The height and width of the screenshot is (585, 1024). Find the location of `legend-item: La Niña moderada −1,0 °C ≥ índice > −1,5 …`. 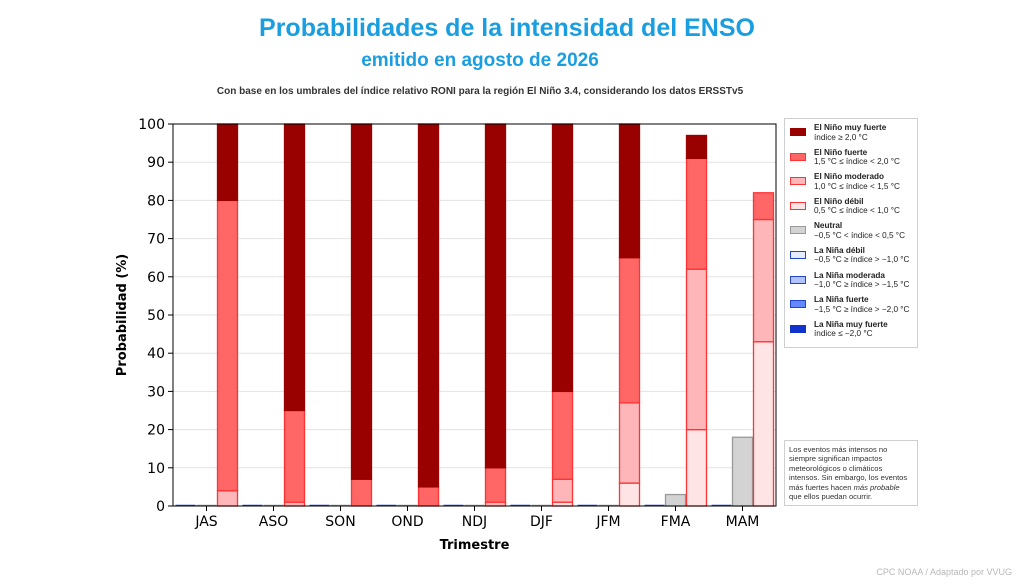

legend-item: La Niña moderada −1,0 °C ≥ índice > −1,5 … is located at coordinates (853, 283).